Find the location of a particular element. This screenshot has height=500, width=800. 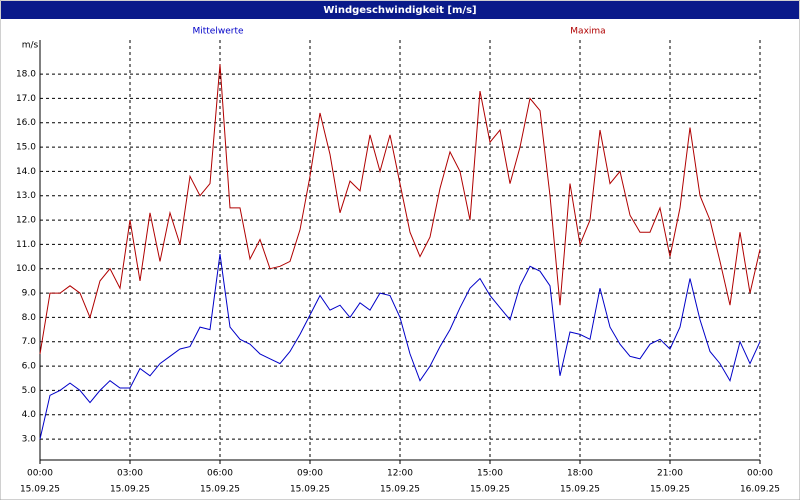

y-tick-label: 8.0 is located at coordinates (29, 318).